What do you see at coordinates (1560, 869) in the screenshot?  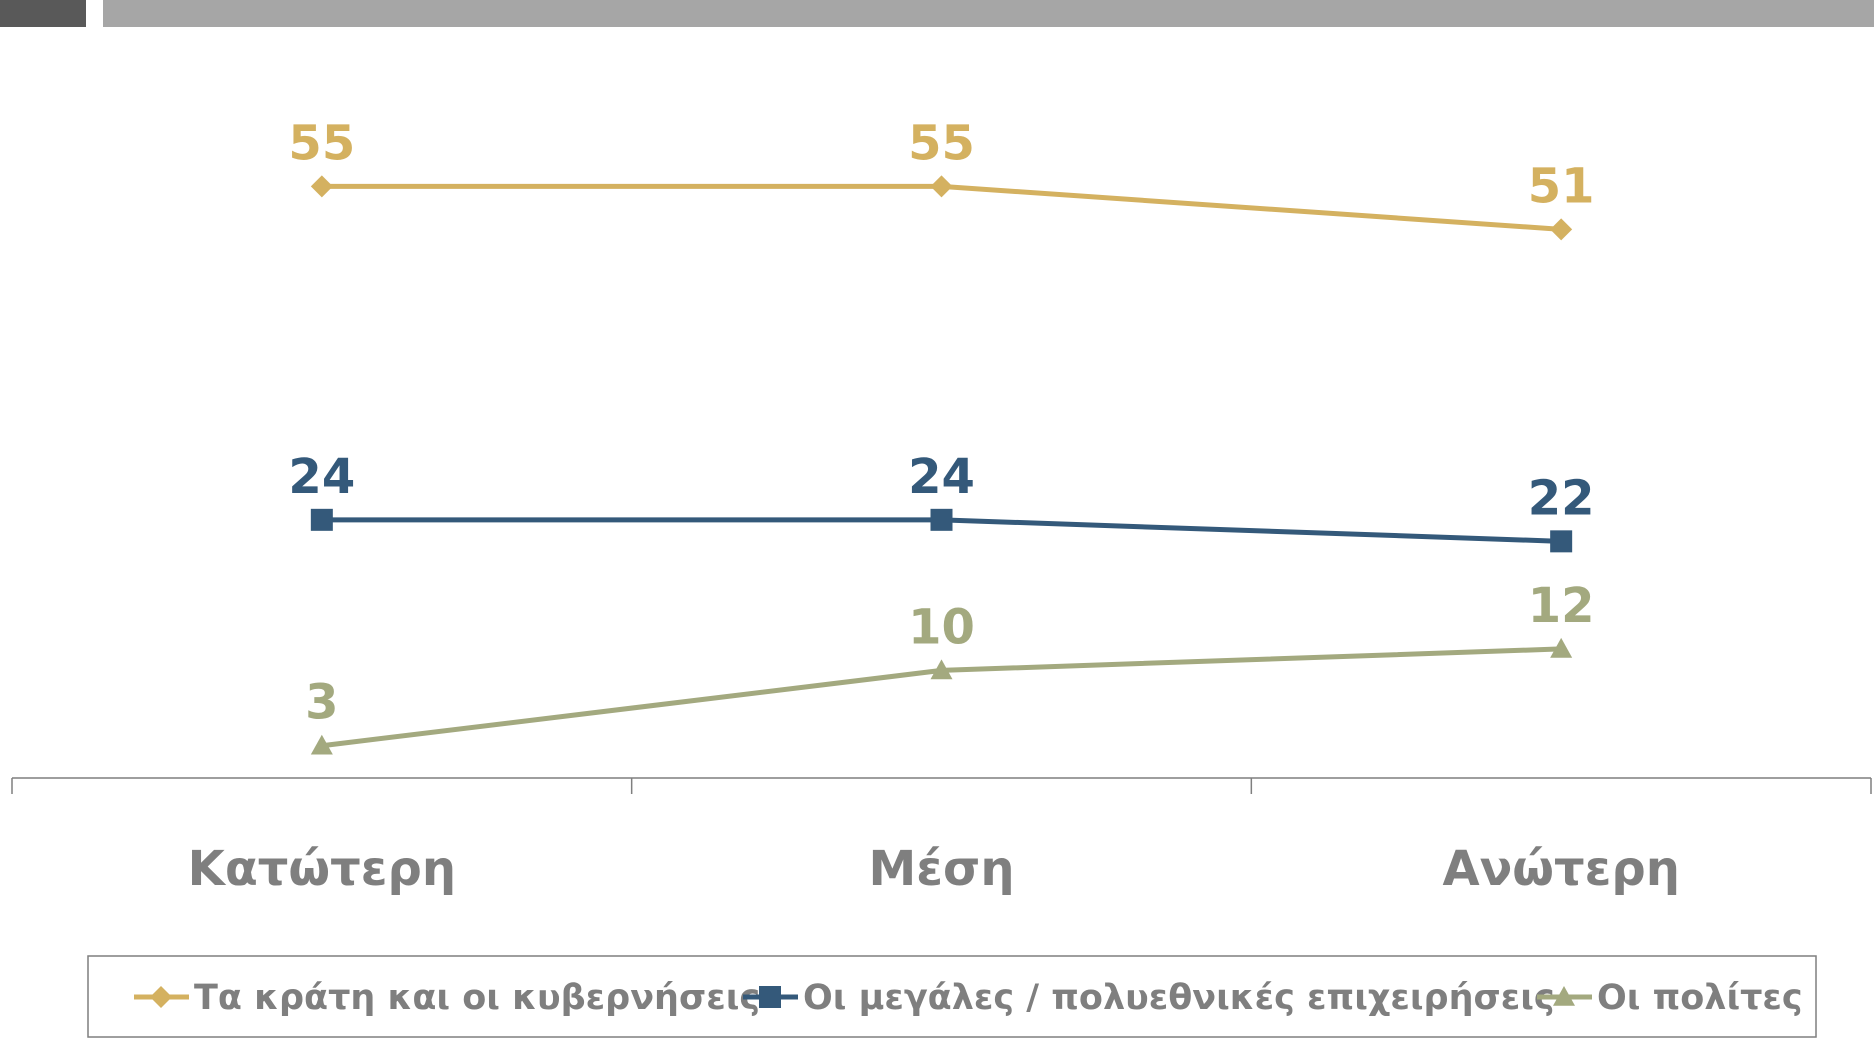 I see `x-tick-label: Ανώτερη` at bounding box center [1560, 869].